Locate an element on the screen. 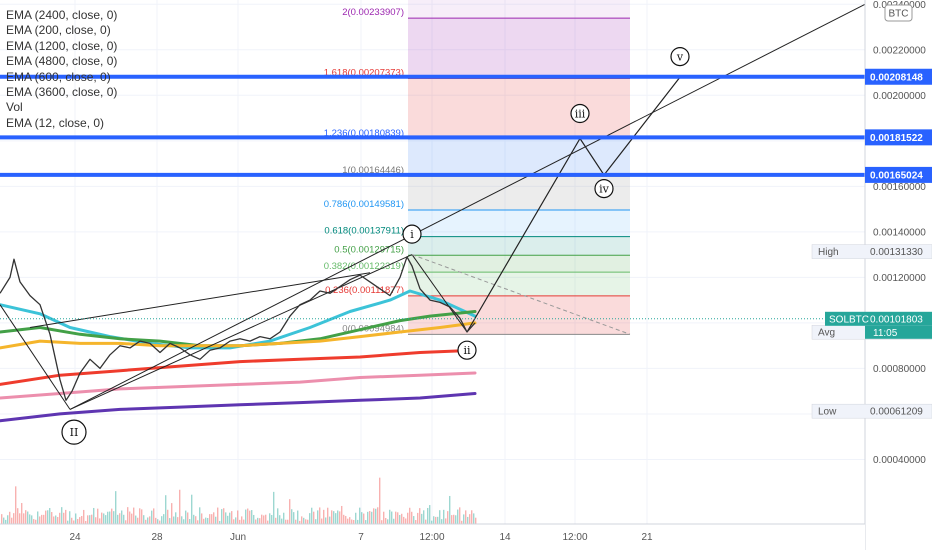  wave-label: II is located at coordinates (74, 432).